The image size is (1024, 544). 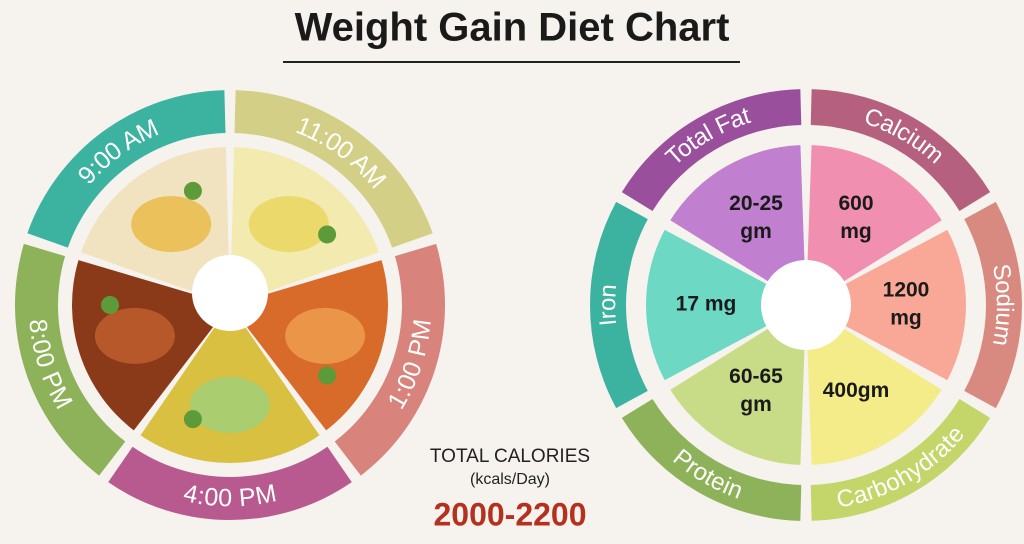 I want to click on ring-label-text: Sodium, so click(x=1002, y=305).